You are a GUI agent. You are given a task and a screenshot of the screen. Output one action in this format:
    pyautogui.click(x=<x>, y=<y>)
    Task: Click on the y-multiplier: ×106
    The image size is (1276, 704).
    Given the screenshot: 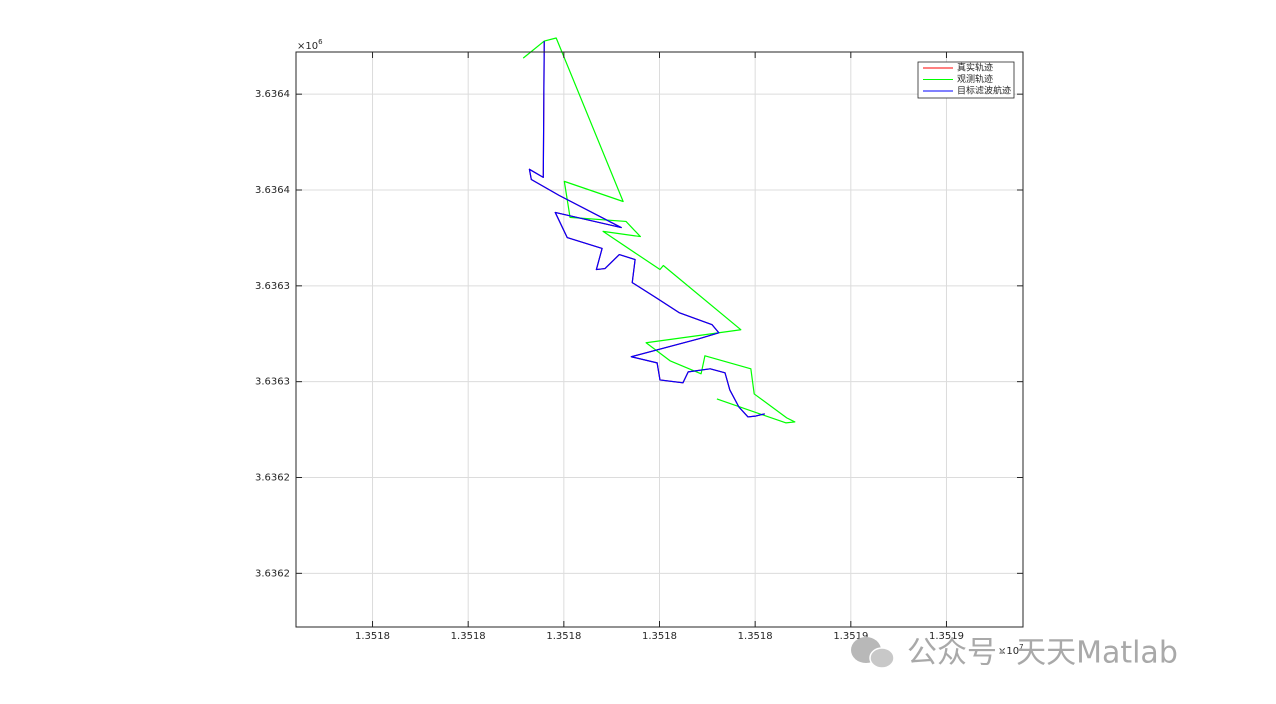 What is the action you would take?
    pyautogui.click(x=310, y=45)
    